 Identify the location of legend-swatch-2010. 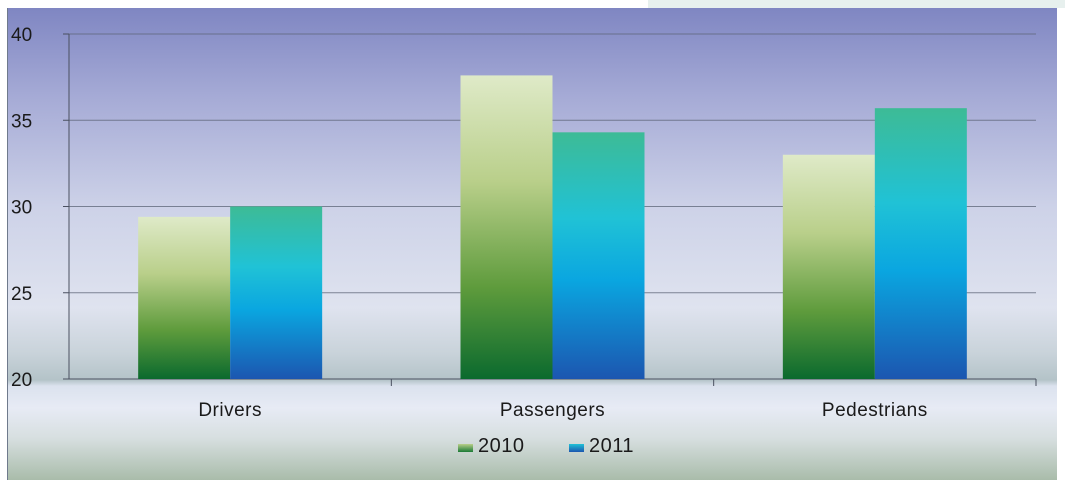
(465, 448).